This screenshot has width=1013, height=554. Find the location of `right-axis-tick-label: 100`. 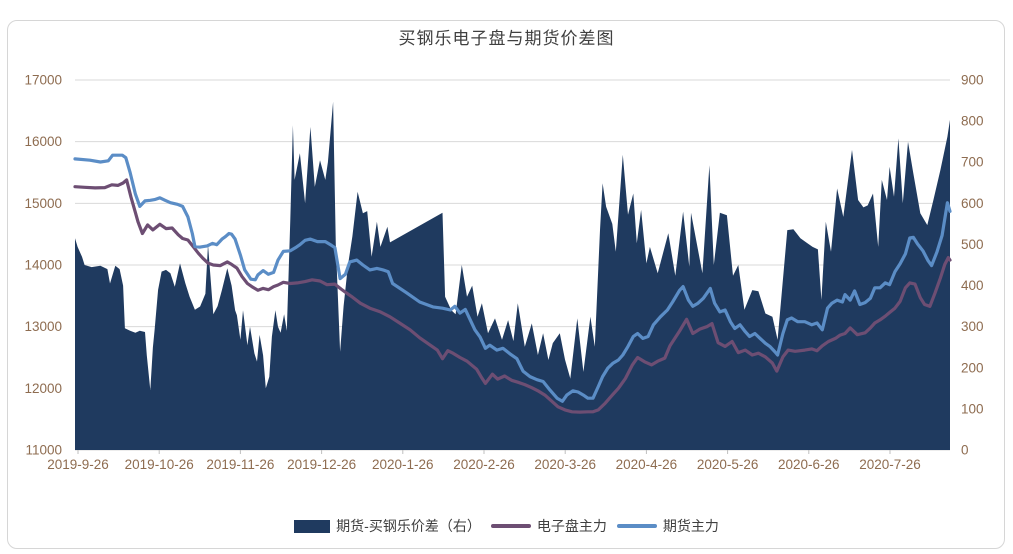

right-axis-tick-label: 100 is located at coordinates (972, 408).